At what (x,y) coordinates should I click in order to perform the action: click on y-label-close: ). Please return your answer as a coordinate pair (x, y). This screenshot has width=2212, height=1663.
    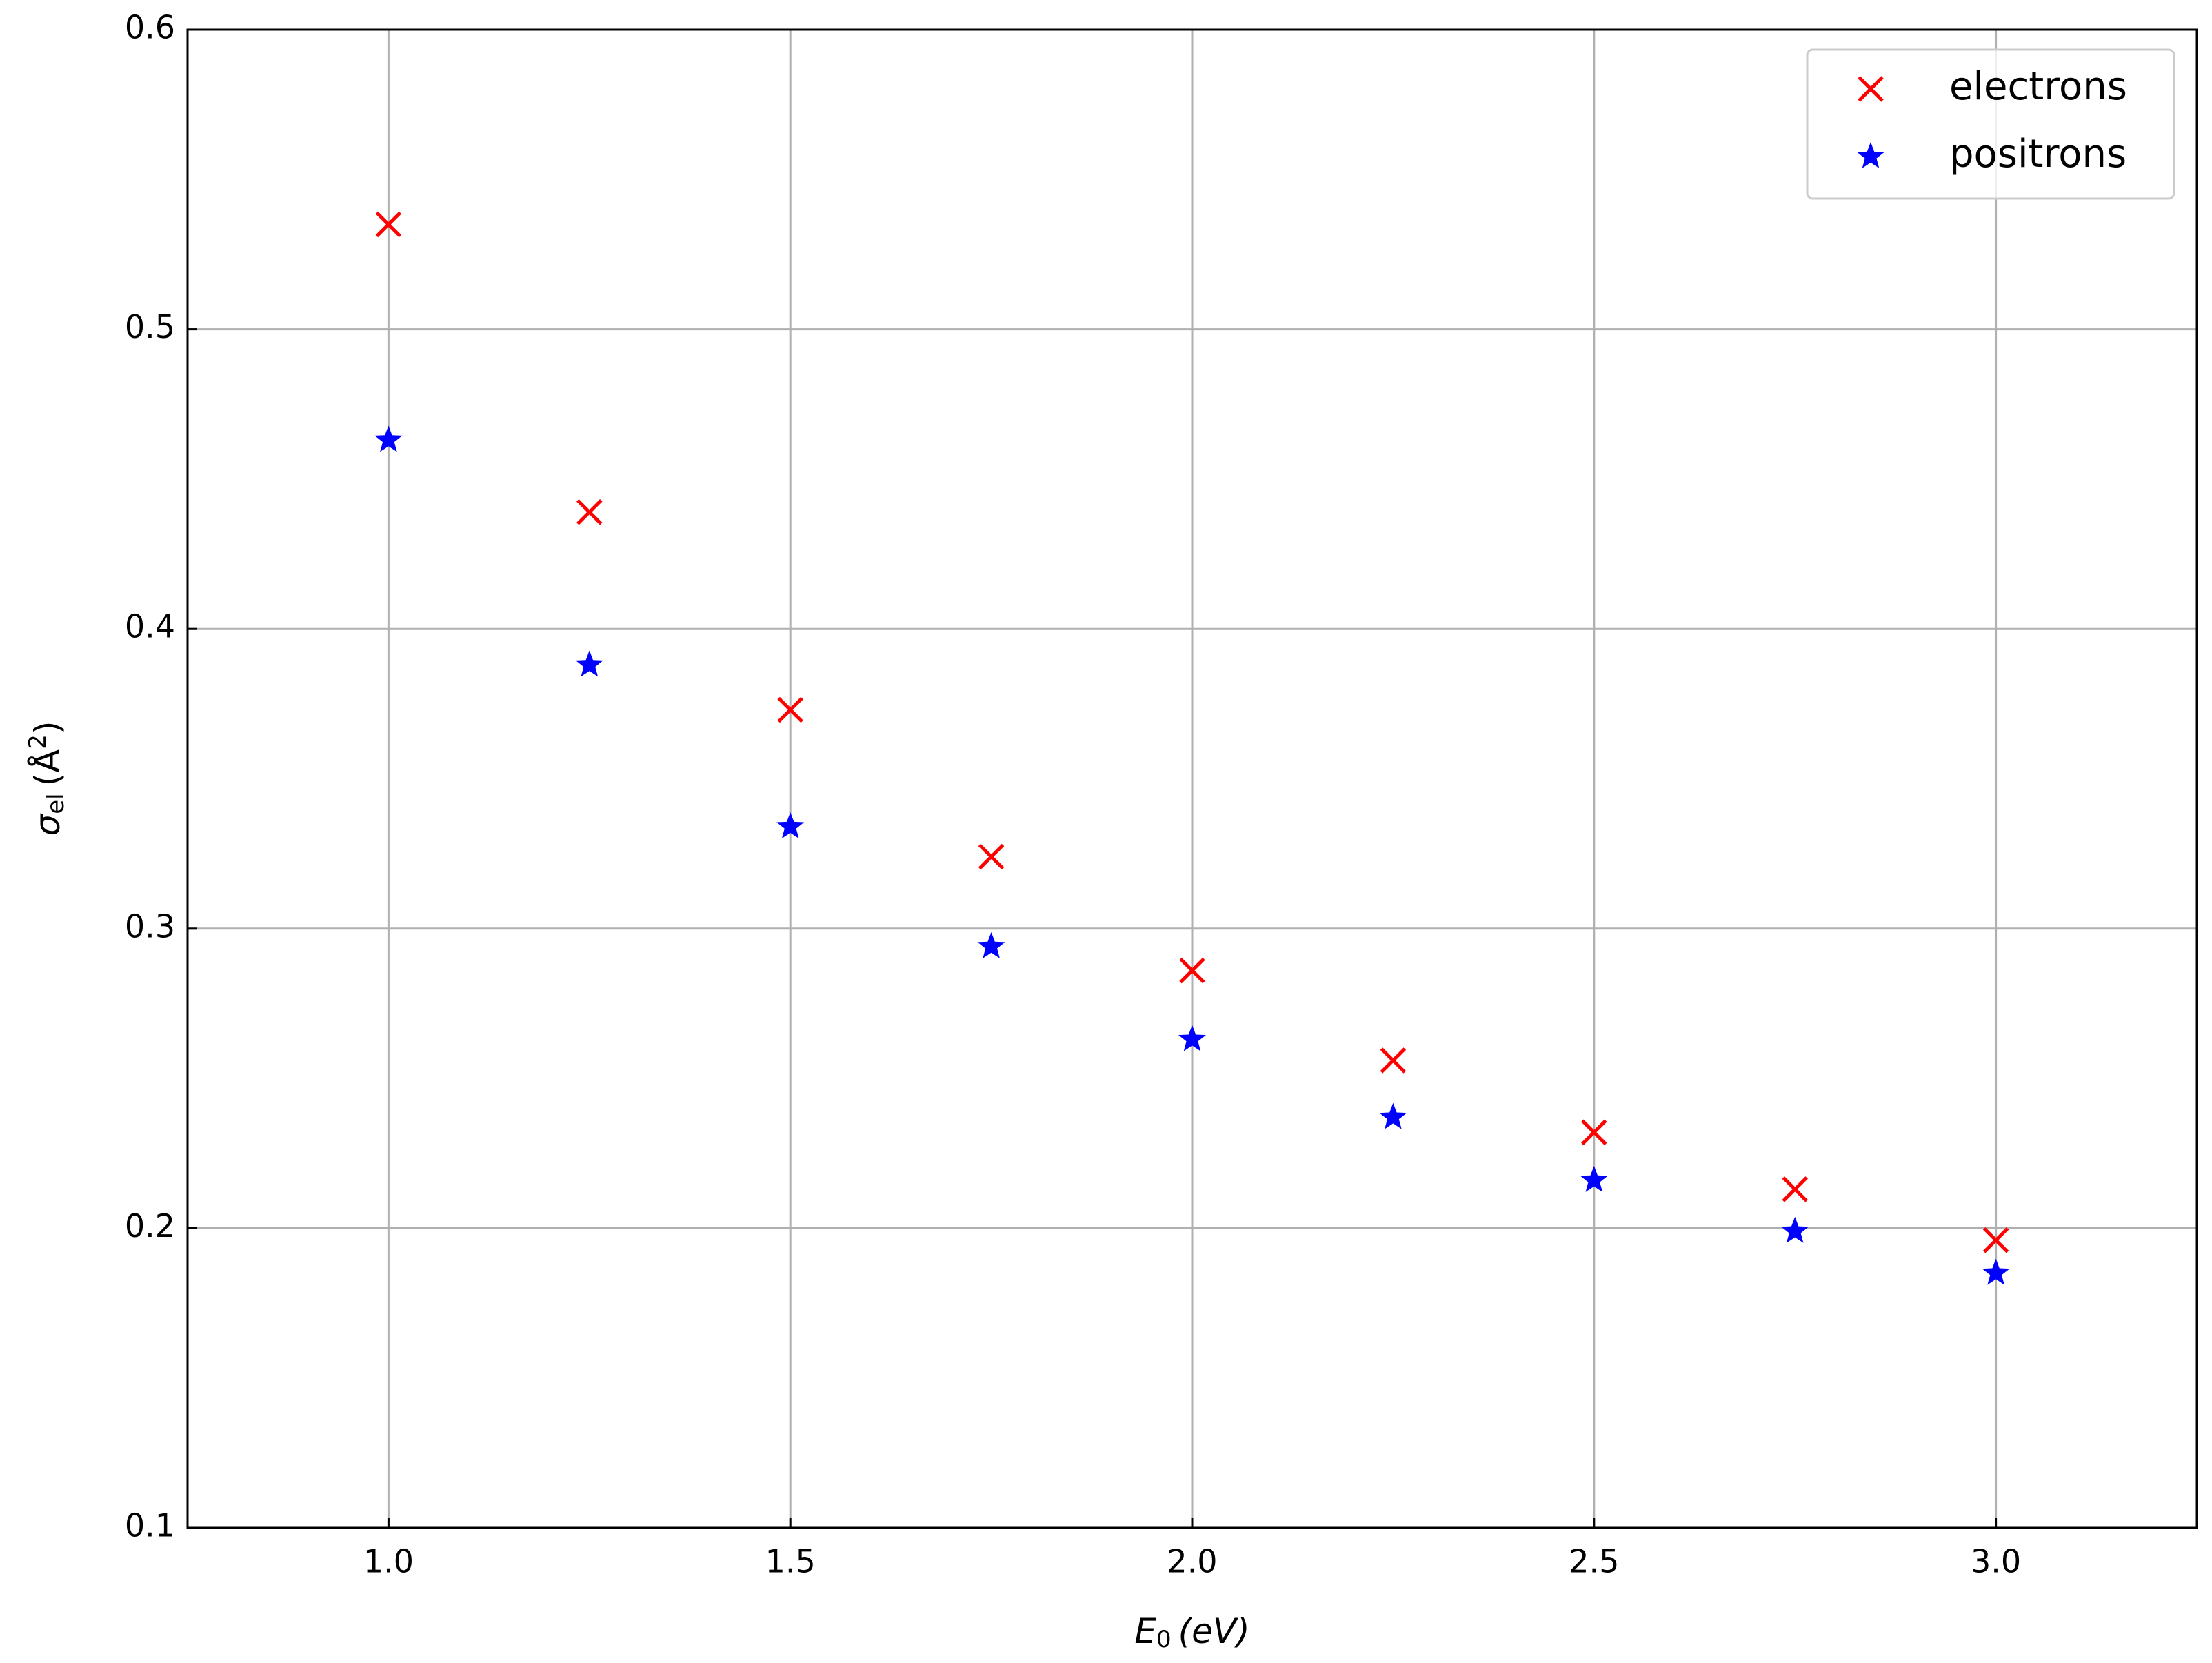
    Looking at the image, I should click on (48, 728).